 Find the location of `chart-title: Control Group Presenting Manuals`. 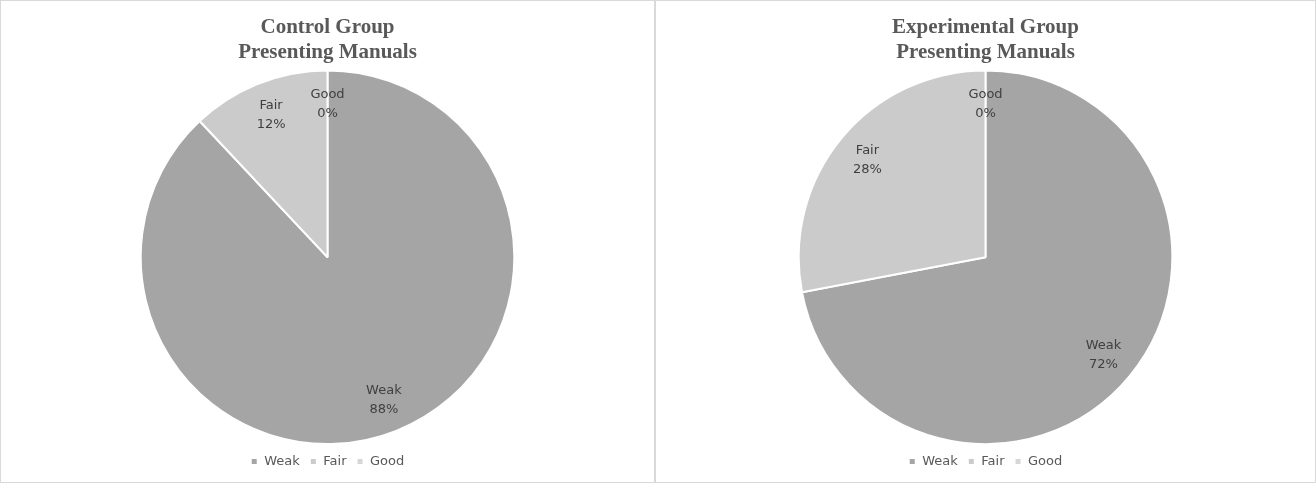

chart-title: Control Group Presenting Manuals is located at coordinates (327, 39).